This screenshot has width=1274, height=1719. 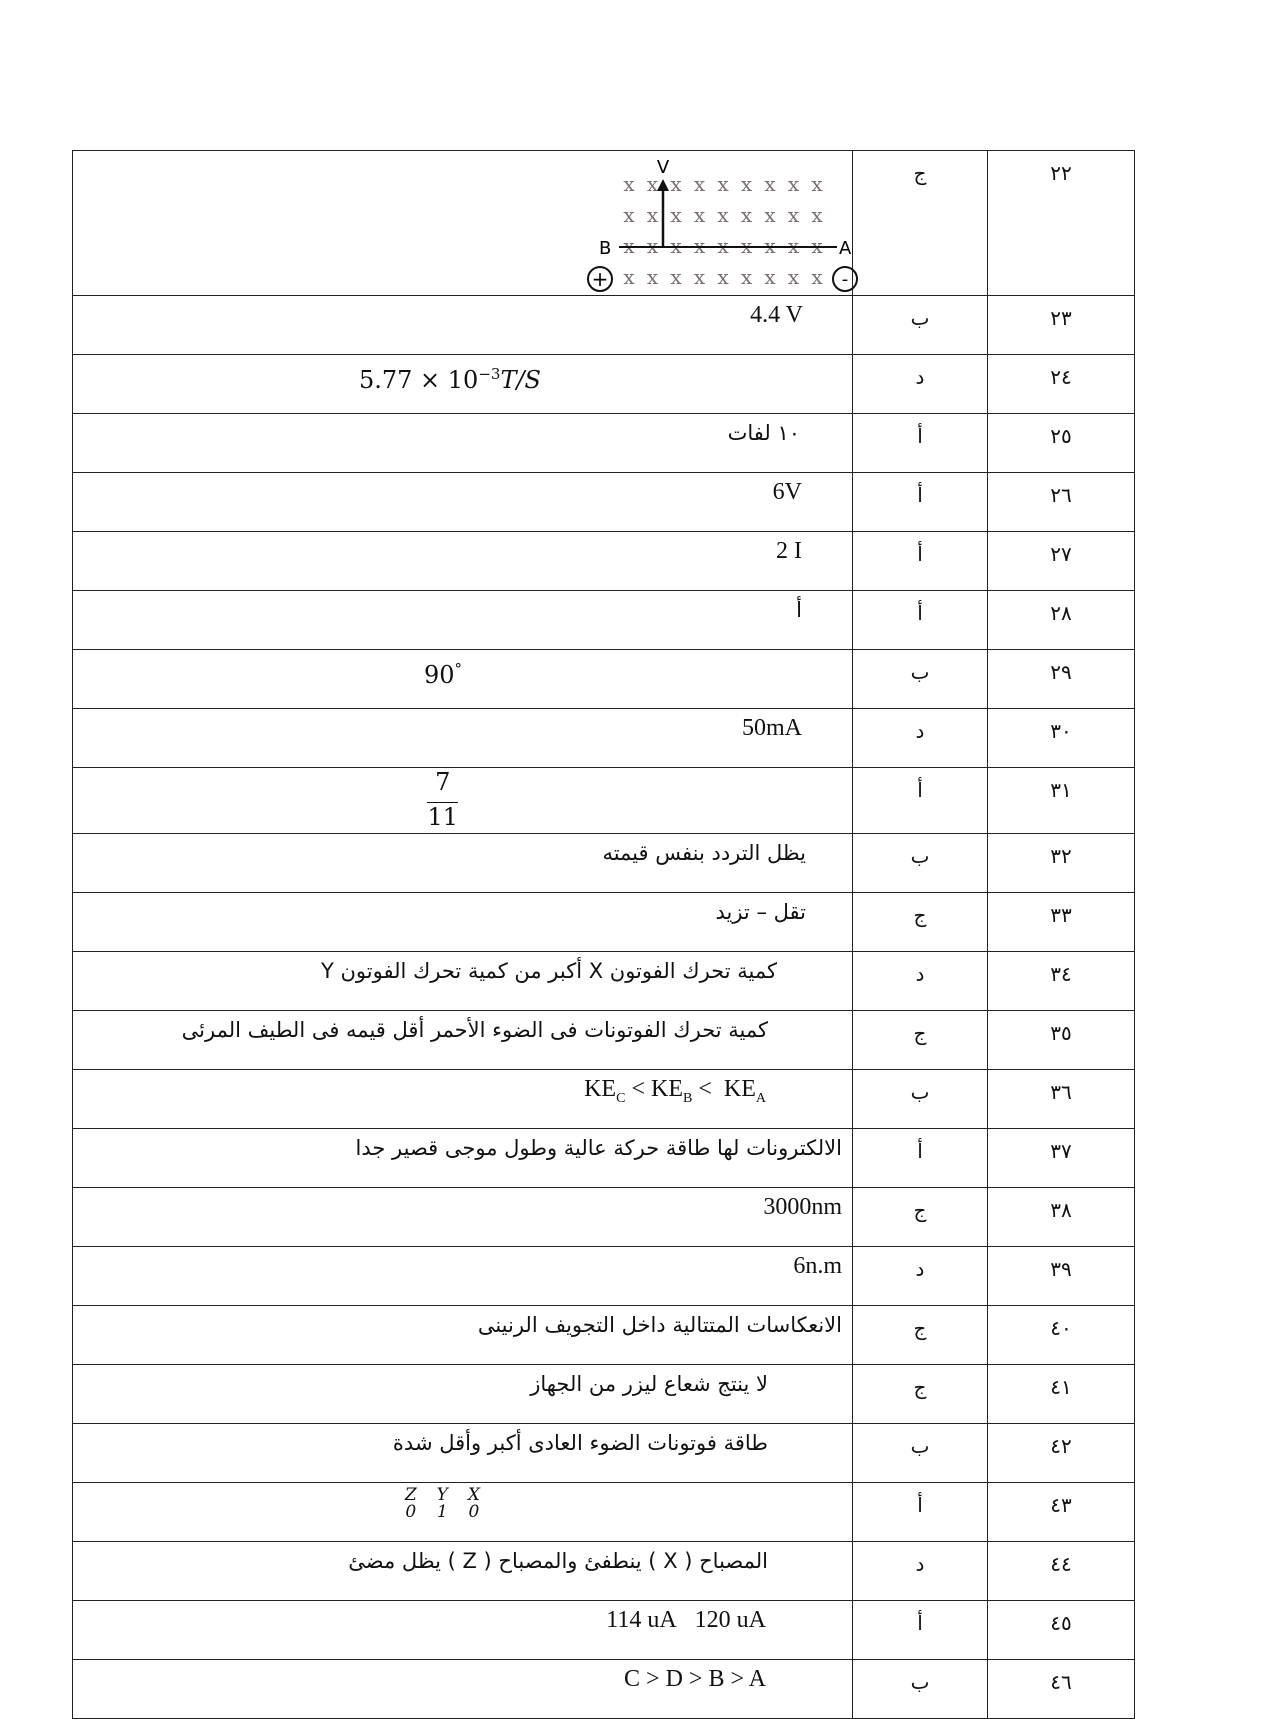 What do you see at coordinates (763, 433) in the screenshot?
I see `answer-text: ١٠ لفات` at bounding box center [763, 433].